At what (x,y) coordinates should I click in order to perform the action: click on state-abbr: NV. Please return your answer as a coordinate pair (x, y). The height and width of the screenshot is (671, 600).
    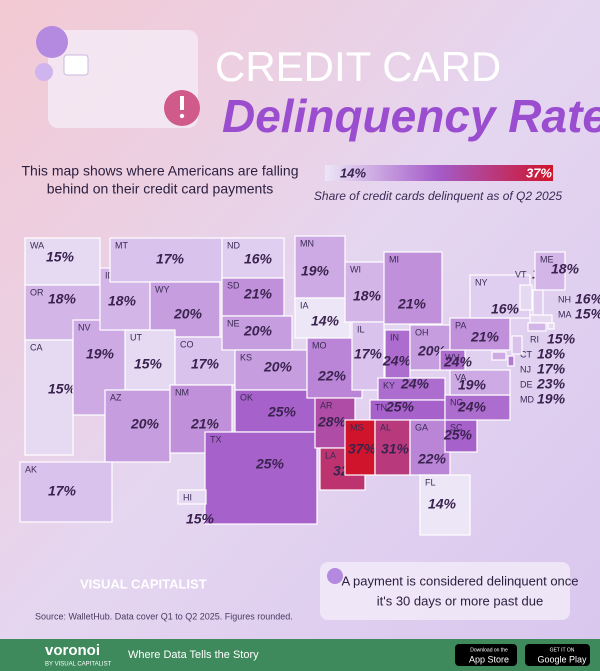
    Looking at the image, I should click on (84, 327).